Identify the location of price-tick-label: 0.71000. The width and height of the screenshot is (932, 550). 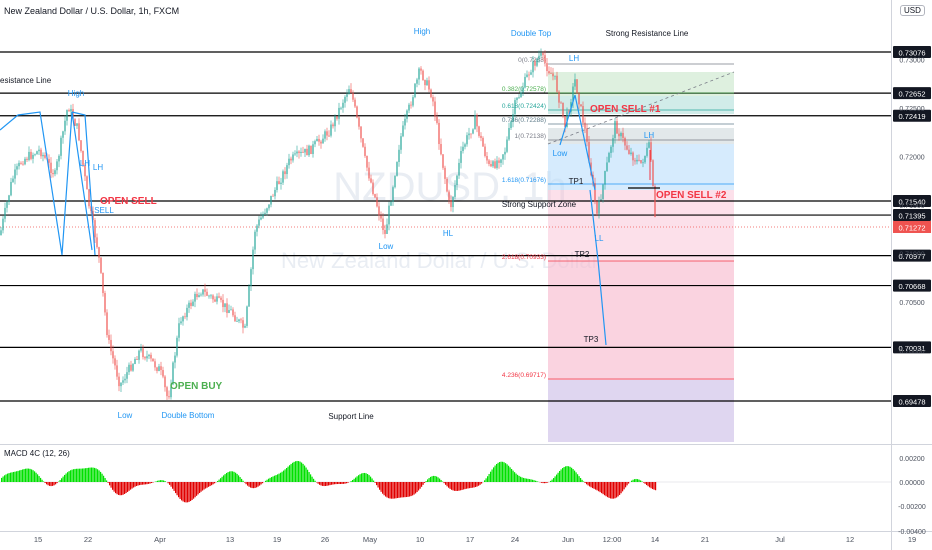
(911, 254).